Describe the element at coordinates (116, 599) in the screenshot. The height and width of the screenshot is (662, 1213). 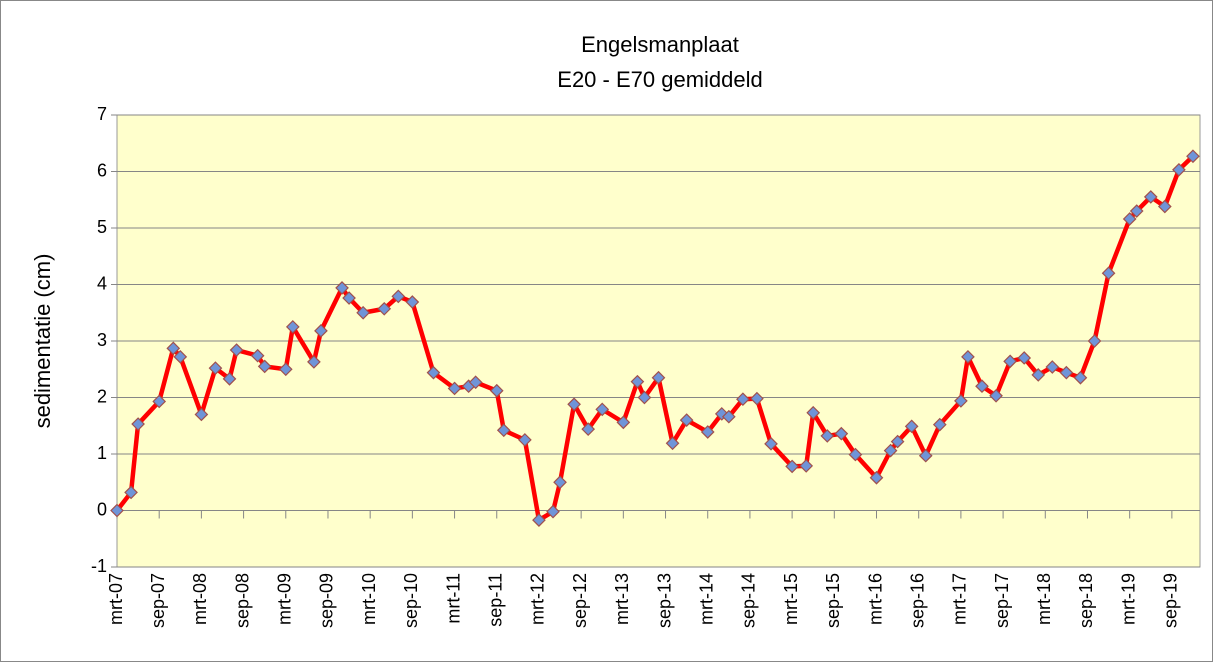
I see `x-tick-label: mrt-07` at that location.